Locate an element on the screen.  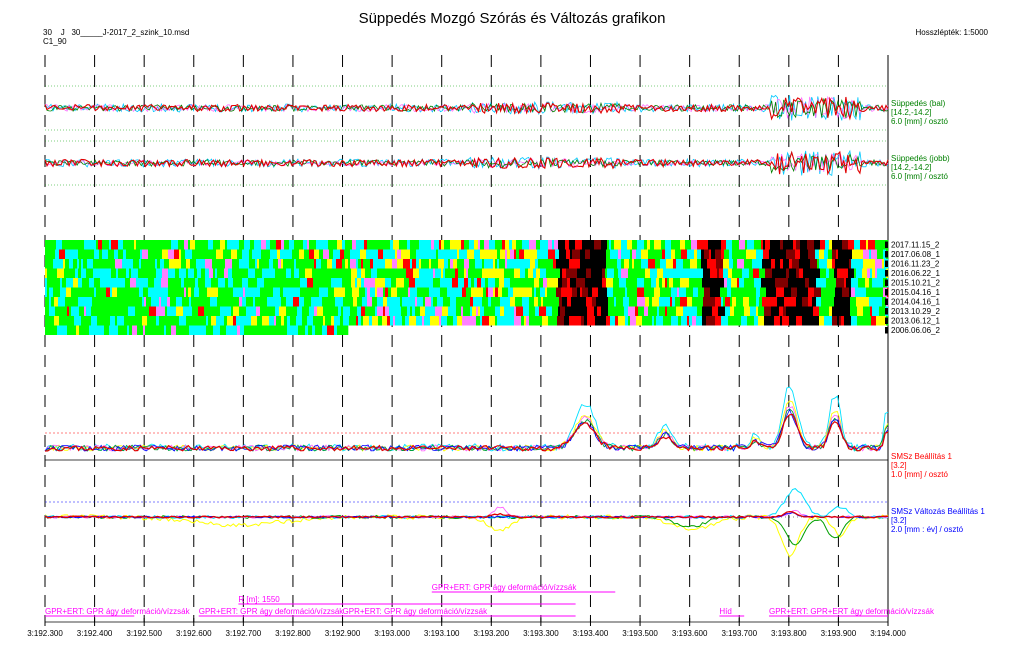
panel-unit-label: 6.0 [mm] / osztó is located at coordinates (919, 121).